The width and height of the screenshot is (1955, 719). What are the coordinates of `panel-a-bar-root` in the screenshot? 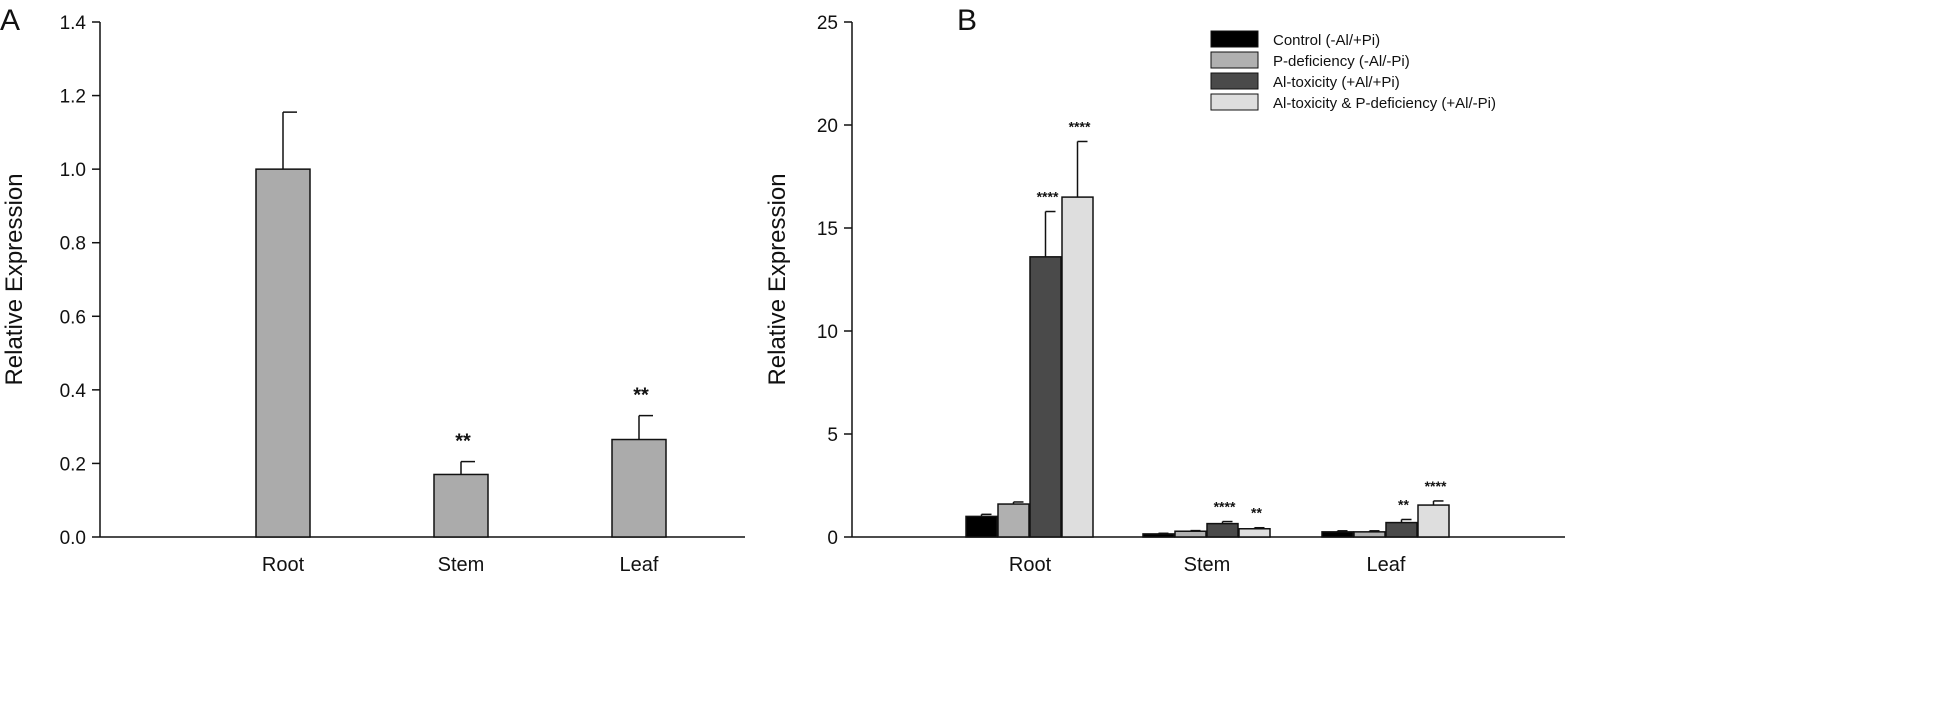 It's located at (283, 353).